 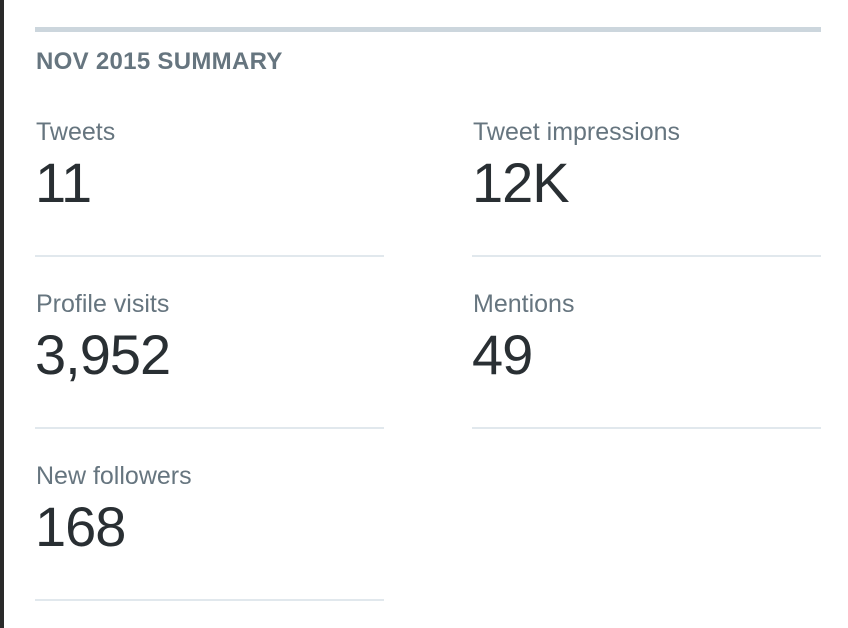 What do you see at coordinates (76, 132) in the screenshot?
I see `stat-label: Tweets` at bounding box center [76, 132].